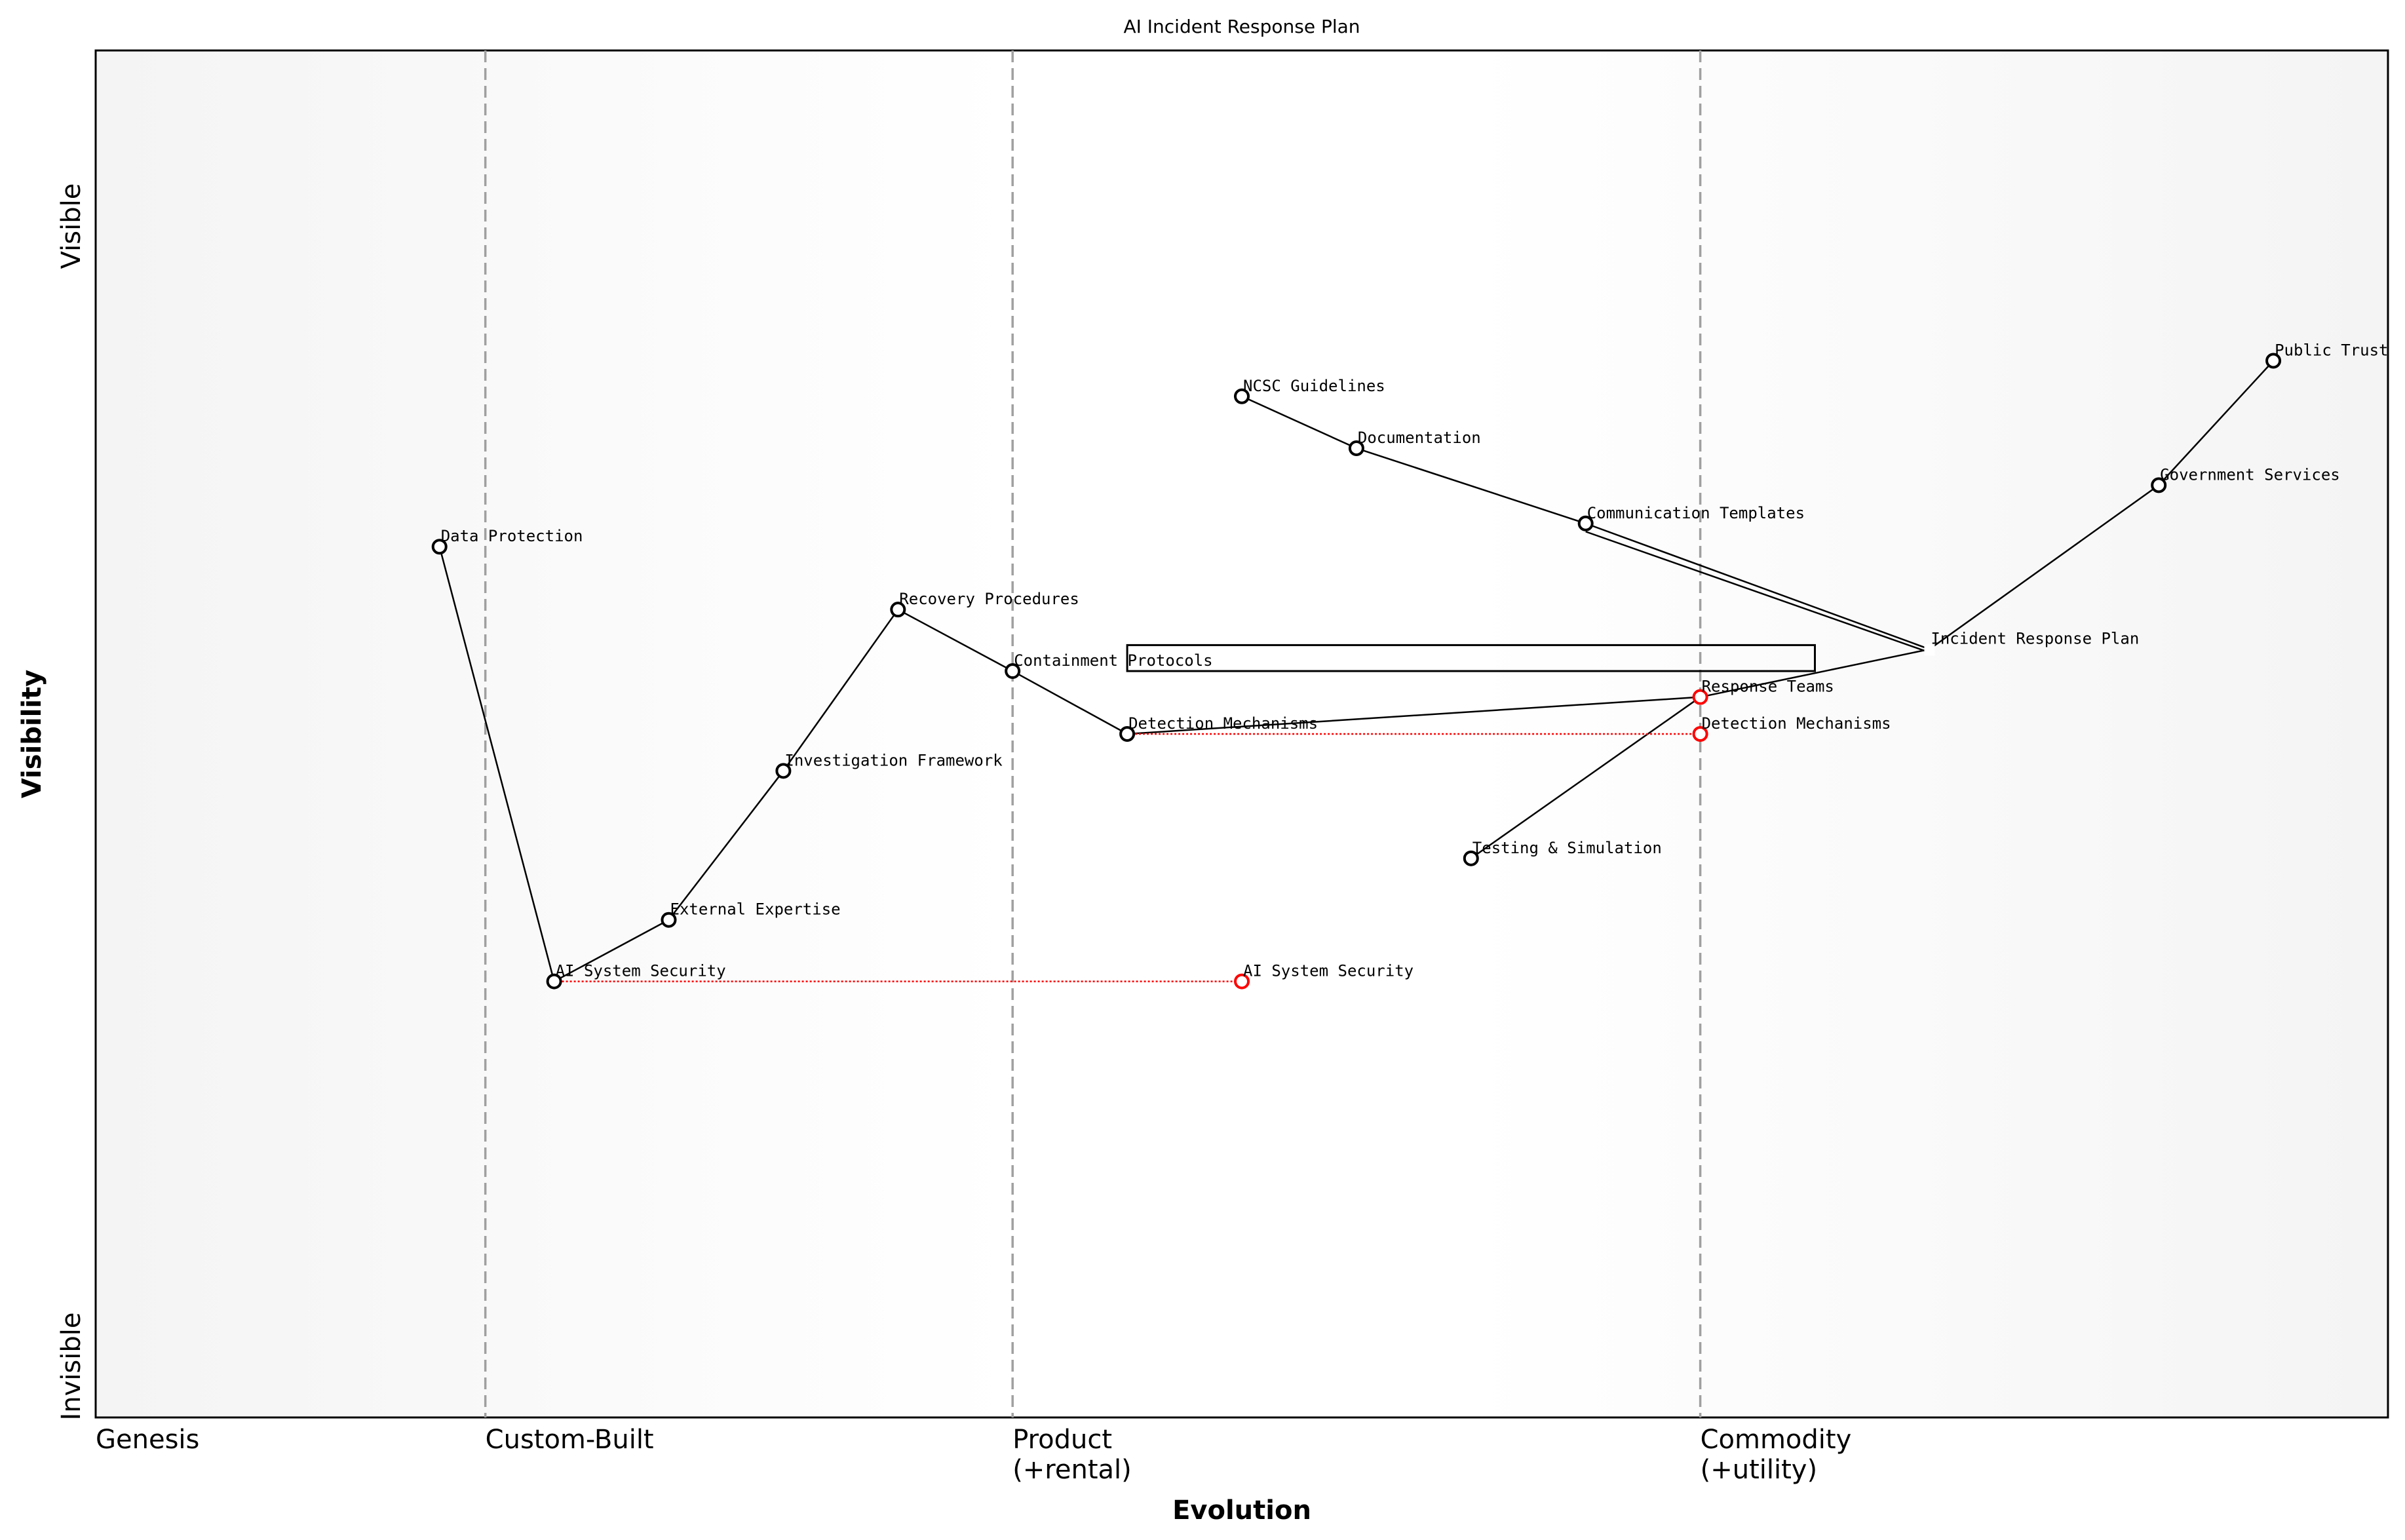 This screenshot has width=2405, height=1540. What do you see at coordinates (1419, 438) in the screenshot?
I see `component-label: Documentation` at bounding box center [1419, 438].